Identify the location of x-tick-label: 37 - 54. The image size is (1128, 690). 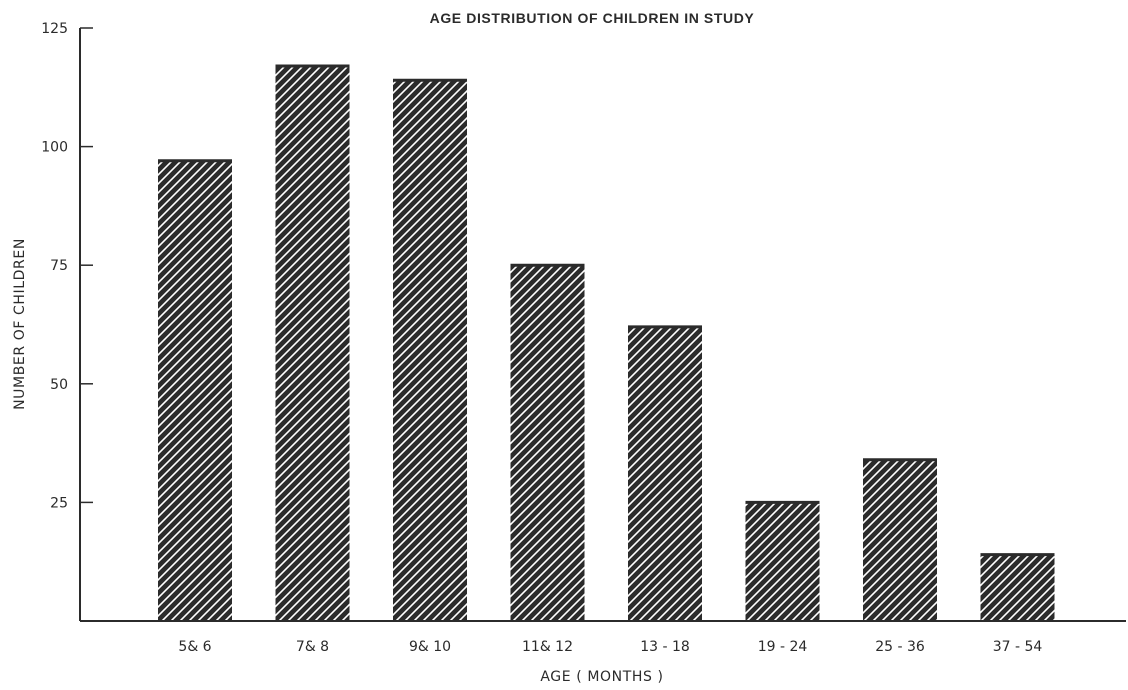
(1018, 647).